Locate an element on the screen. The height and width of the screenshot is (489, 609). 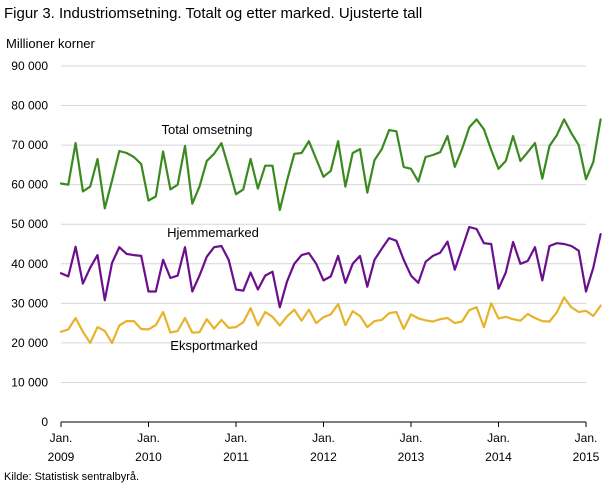
y-tick-label: 20 000 is located at coordinates (29, 343).